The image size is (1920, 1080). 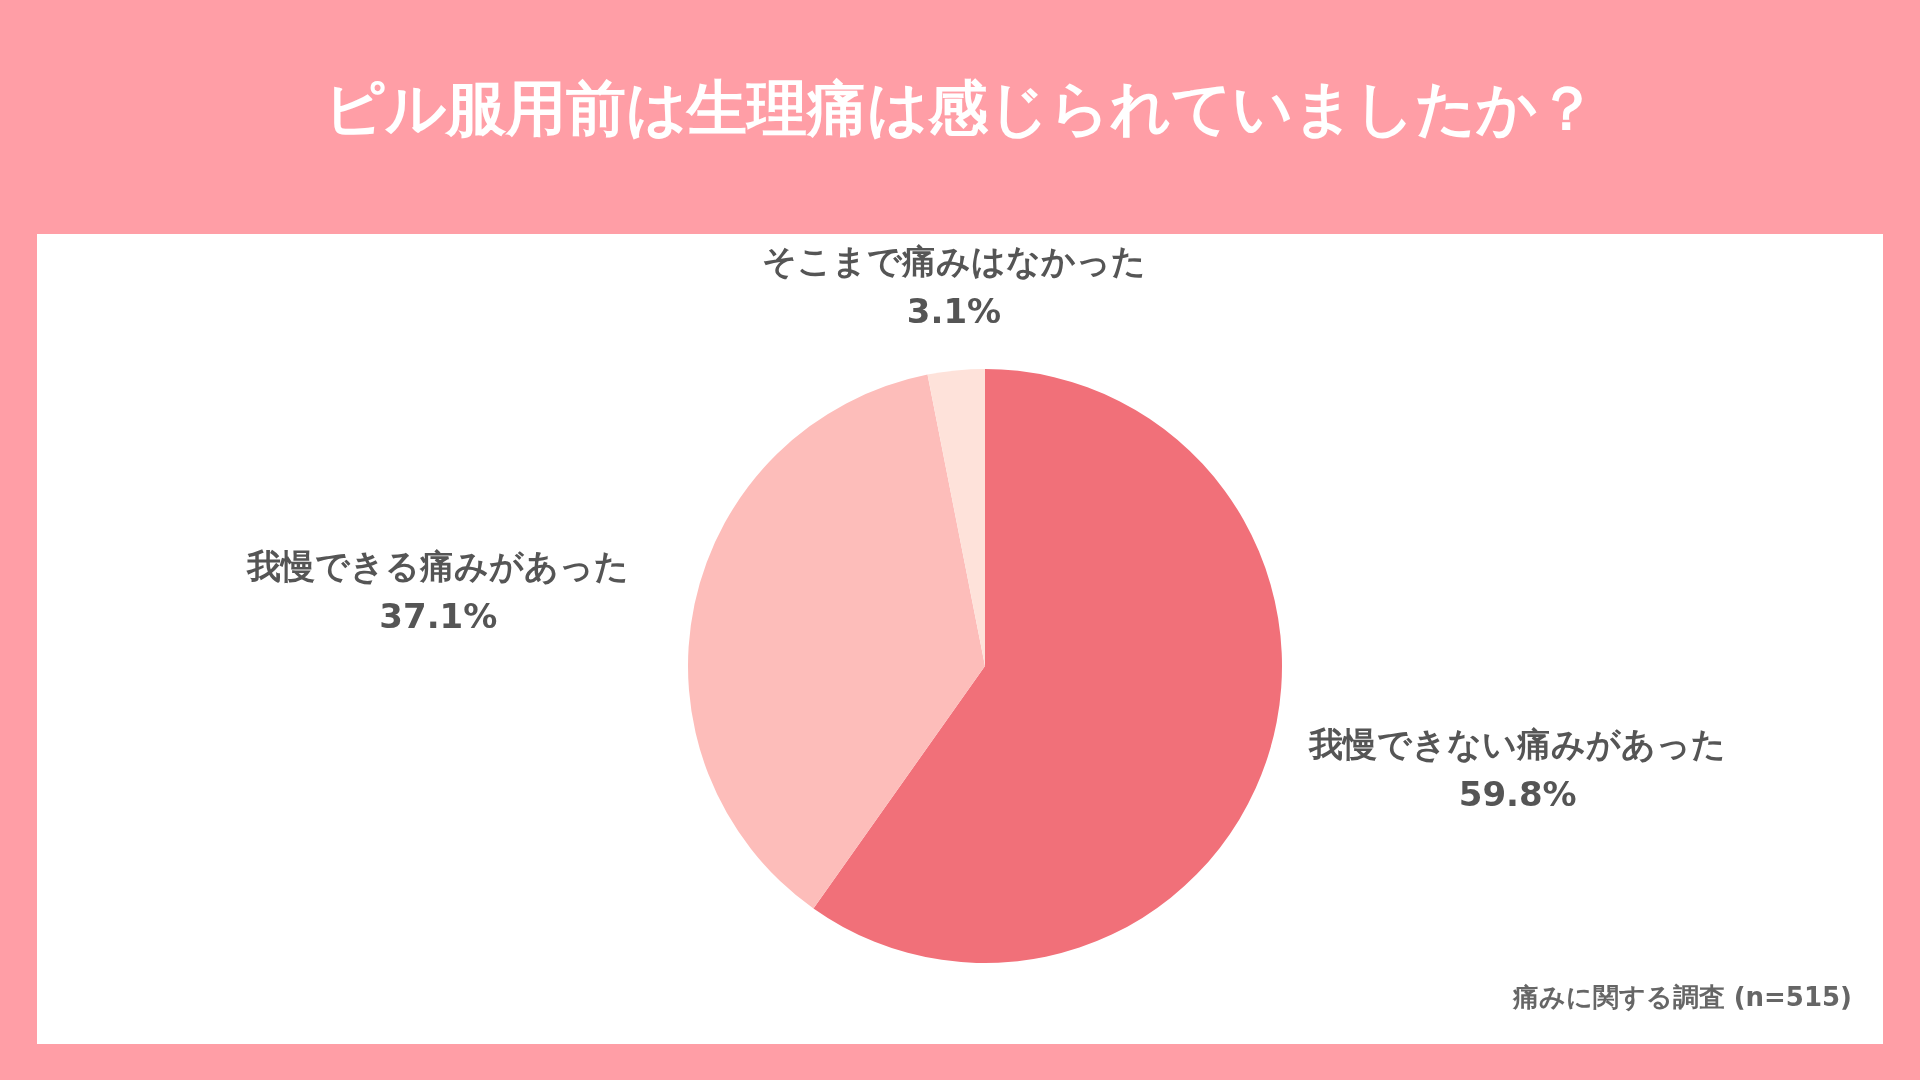 I want to click on slice-label: 我慢できない痛みがあった, so click(x=1517, y=744).